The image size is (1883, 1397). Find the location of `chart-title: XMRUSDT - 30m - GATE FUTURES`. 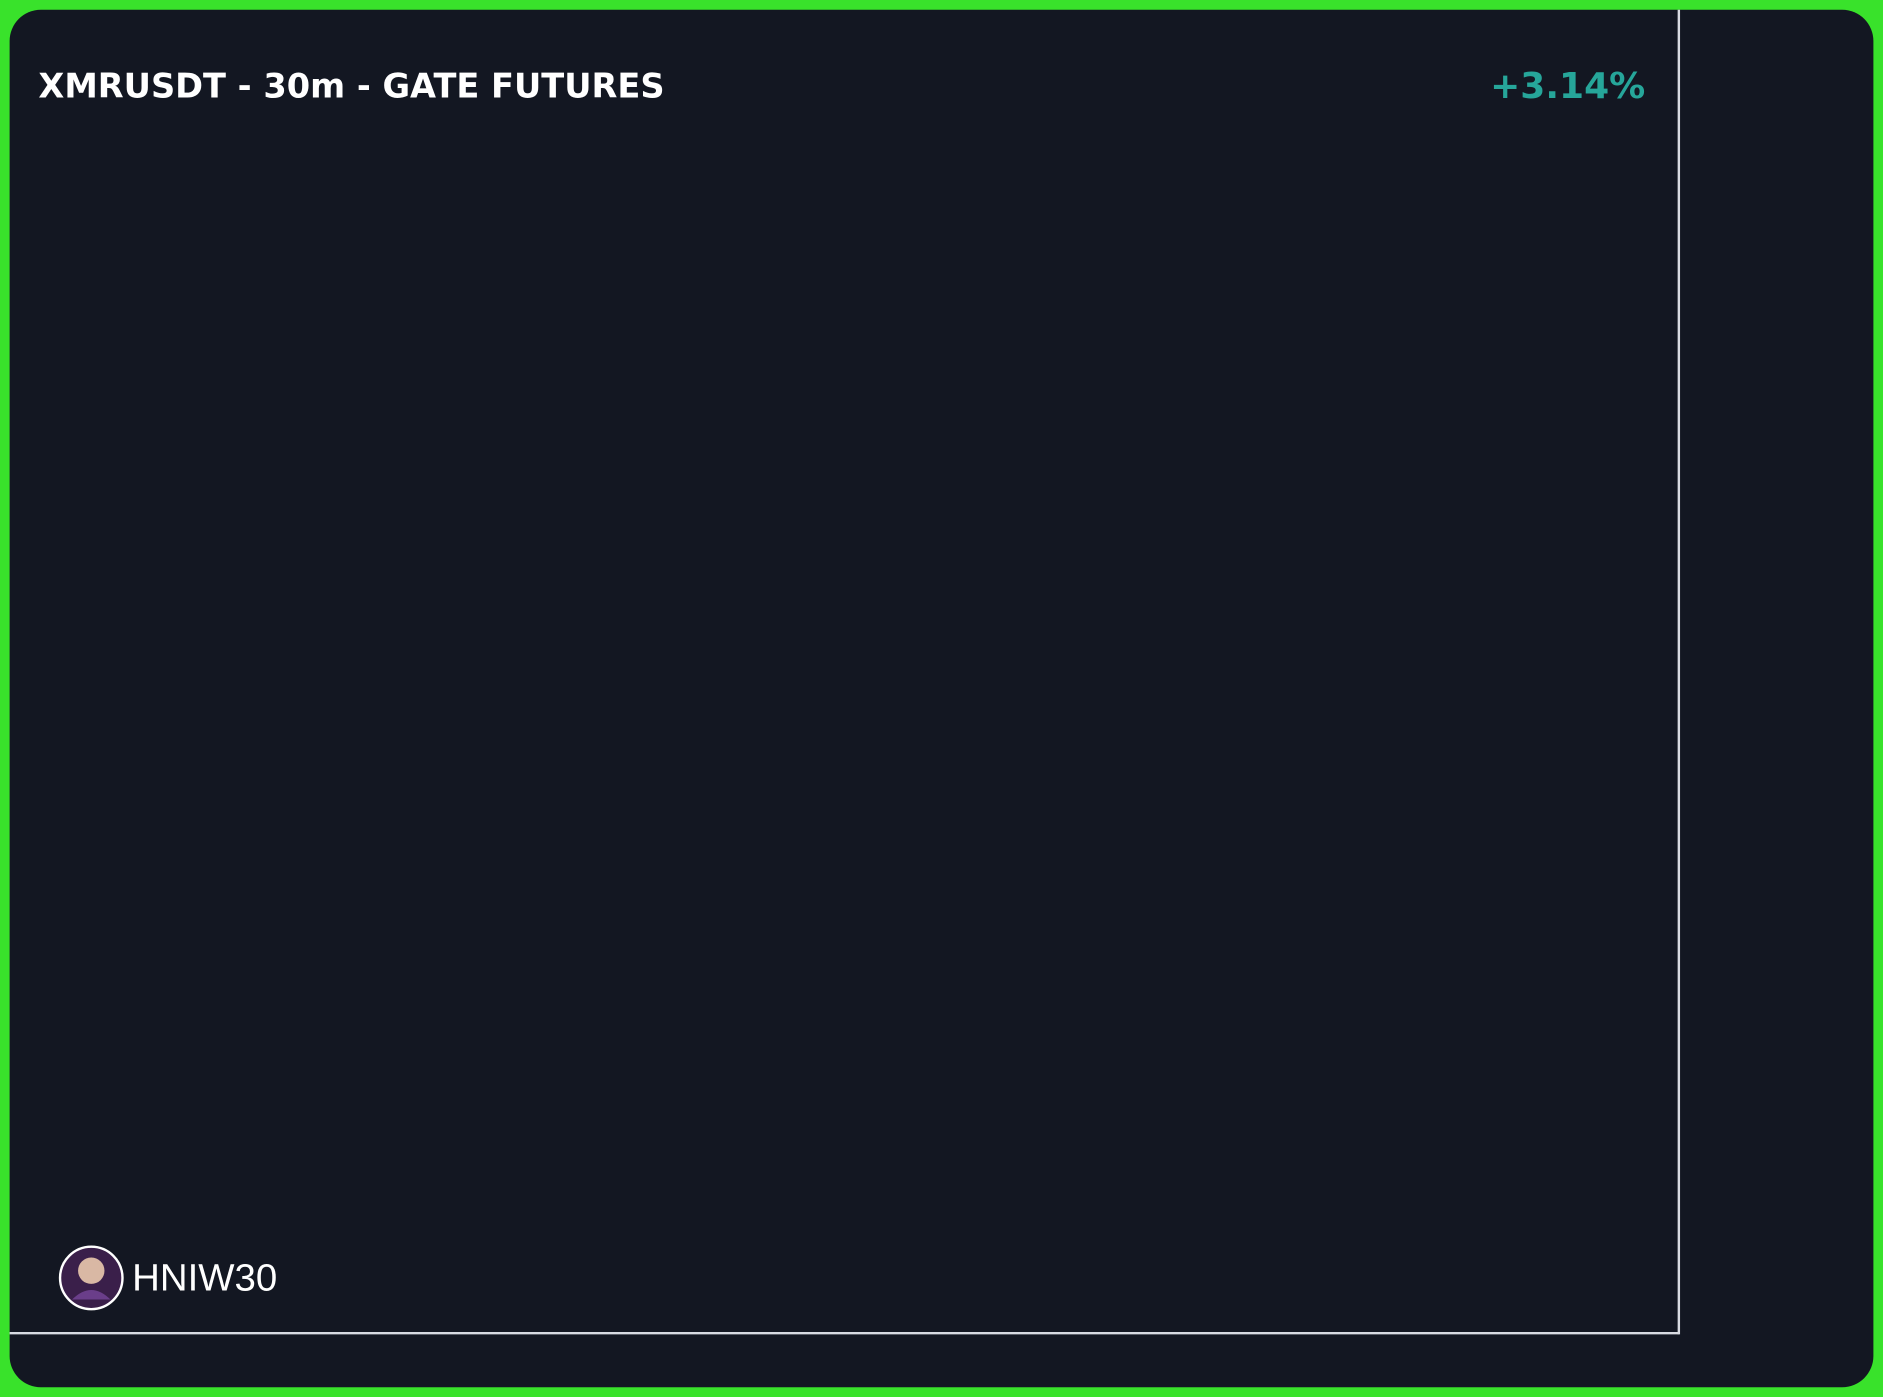

chart-title: XMRUSDT - 30m - GATE FUTURES is located at coordinates (351, 85).